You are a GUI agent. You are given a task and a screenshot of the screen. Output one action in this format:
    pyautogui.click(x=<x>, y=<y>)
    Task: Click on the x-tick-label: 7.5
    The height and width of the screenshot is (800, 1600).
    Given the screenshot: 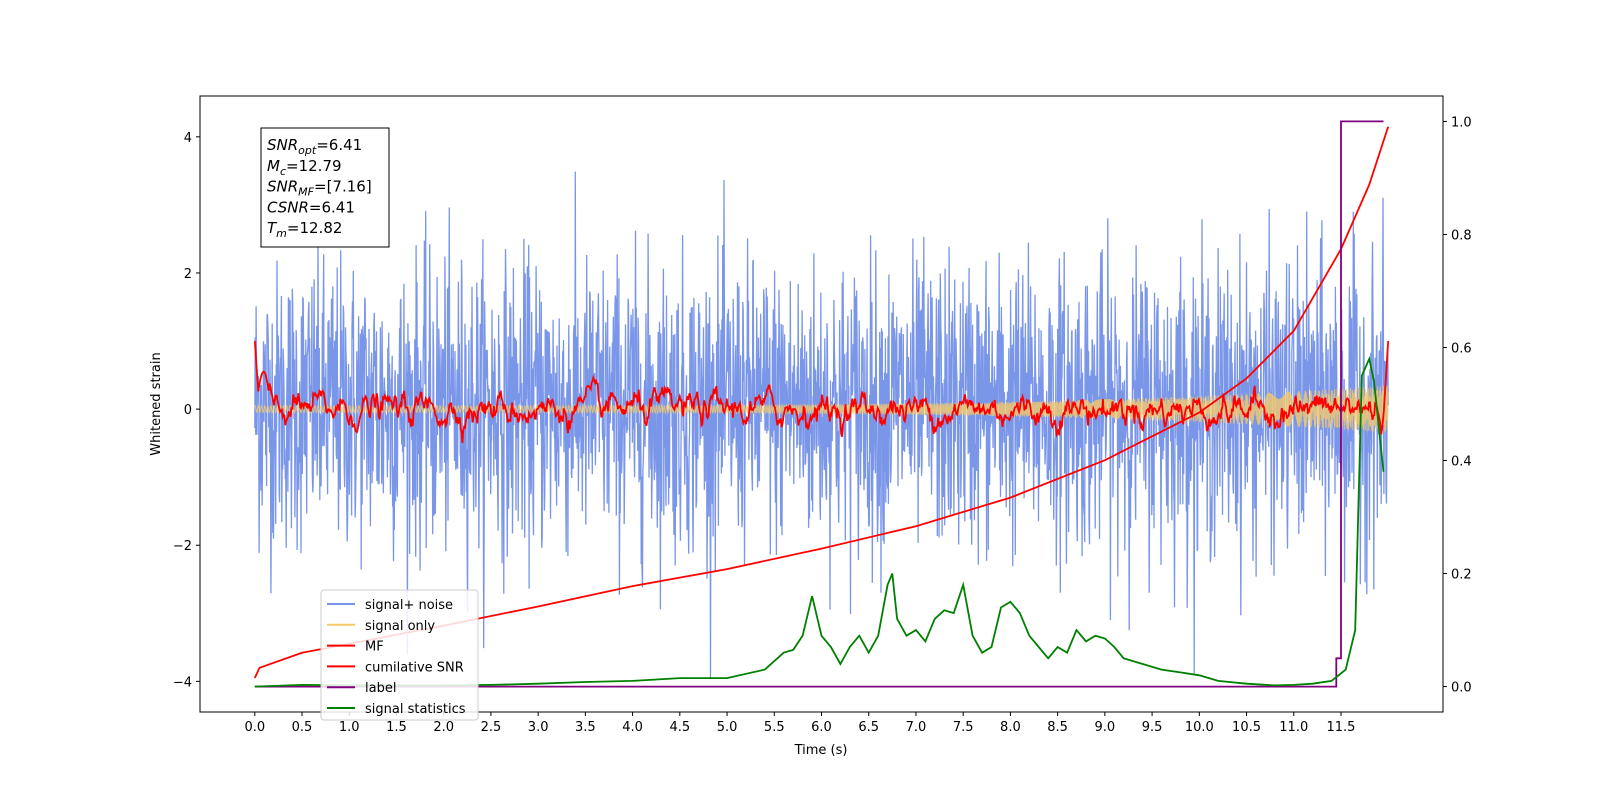 What is the action you would take?
    pyautogui.click(x=963, y=727)
    